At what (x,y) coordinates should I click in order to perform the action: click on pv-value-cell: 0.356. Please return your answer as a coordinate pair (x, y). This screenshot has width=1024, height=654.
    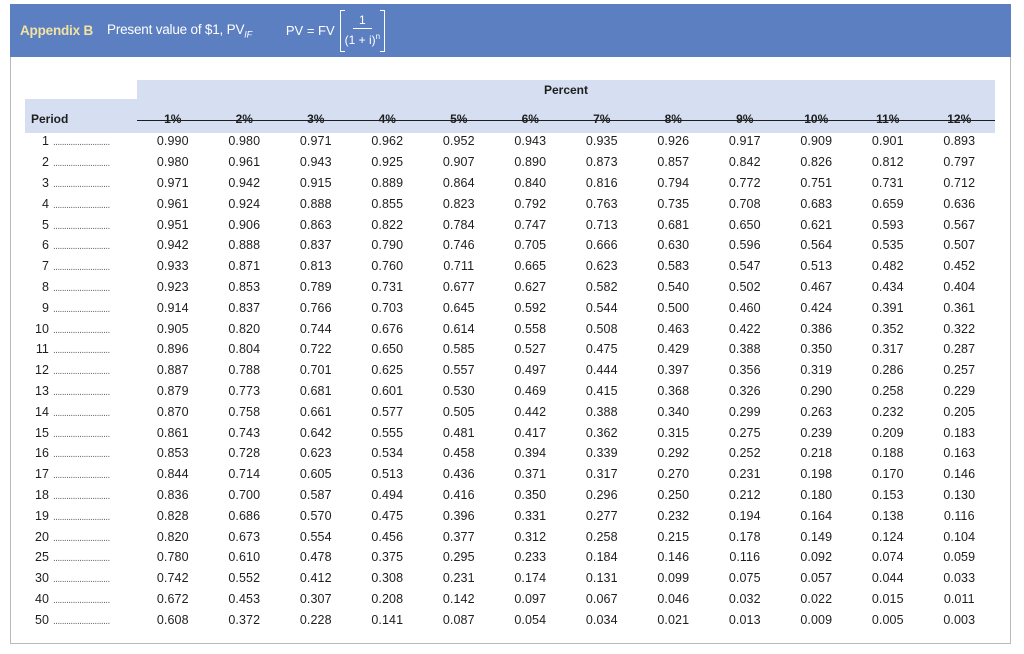
    Looking at the image, I should click on (744, 370).